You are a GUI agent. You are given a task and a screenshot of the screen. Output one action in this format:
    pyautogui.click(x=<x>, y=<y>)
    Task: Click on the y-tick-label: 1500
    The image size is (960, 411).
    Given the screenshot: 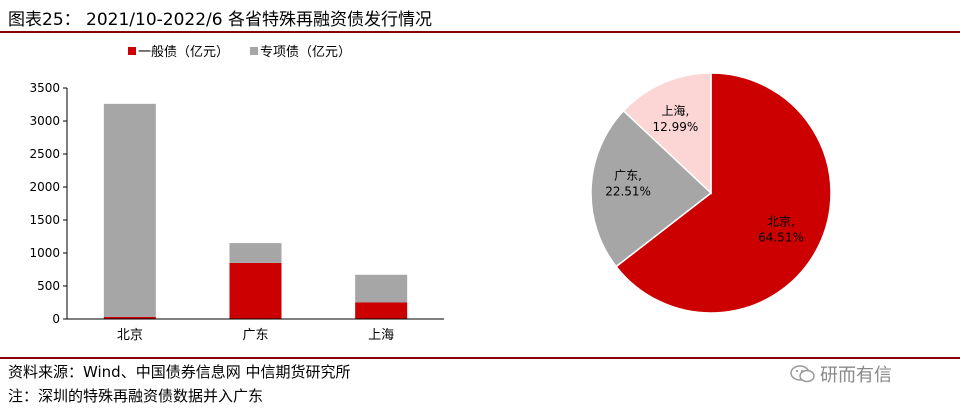 What is the action you would take?
    pyautogui.click(x=44, y=220)
    